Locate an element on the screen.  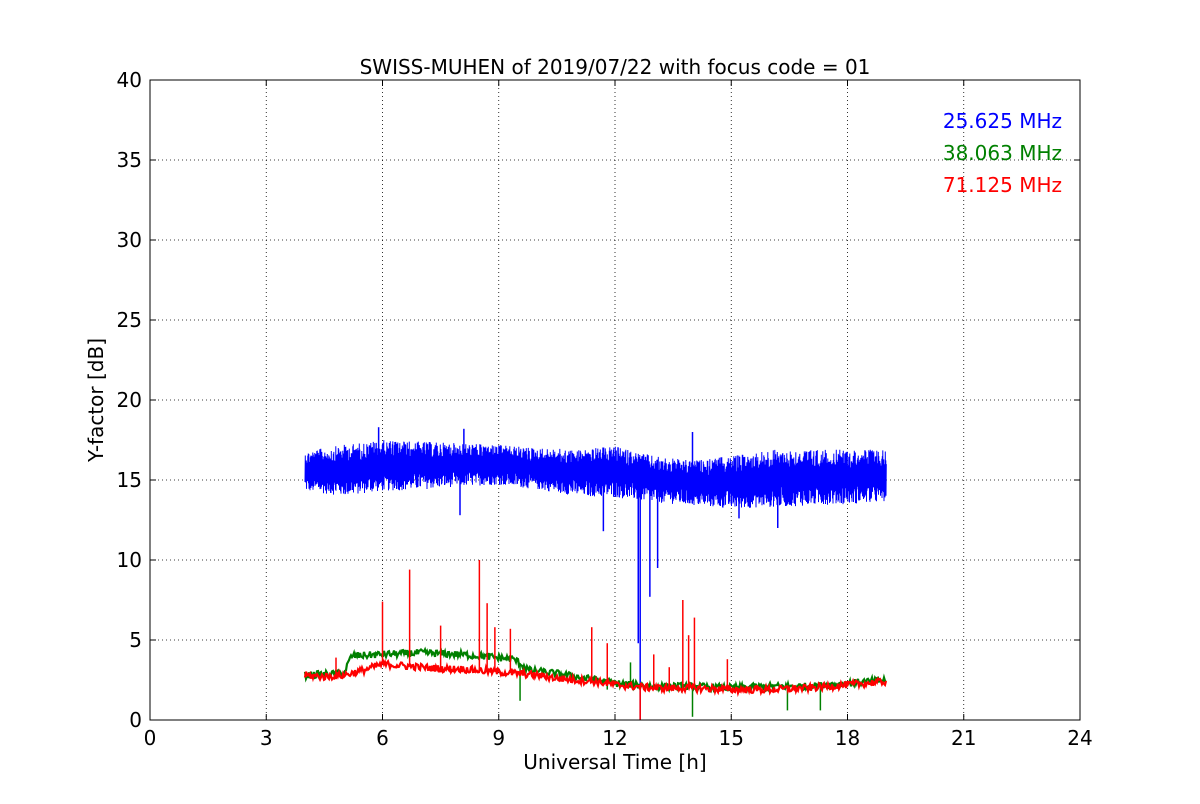
legend-entry-25-625: 25.625 MHz is located at coordinates (1002, 121).